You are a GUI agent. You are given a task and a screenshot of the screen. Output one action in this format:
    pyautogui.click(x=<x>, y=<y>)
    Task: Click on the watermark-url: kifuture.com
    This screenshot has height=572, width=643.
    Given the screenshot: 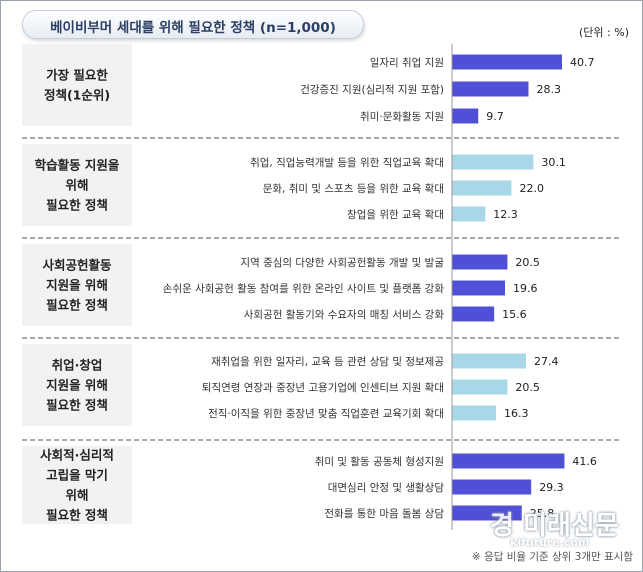 What is the action you would take?
    pyautogui.click(x=550, y=542)
    